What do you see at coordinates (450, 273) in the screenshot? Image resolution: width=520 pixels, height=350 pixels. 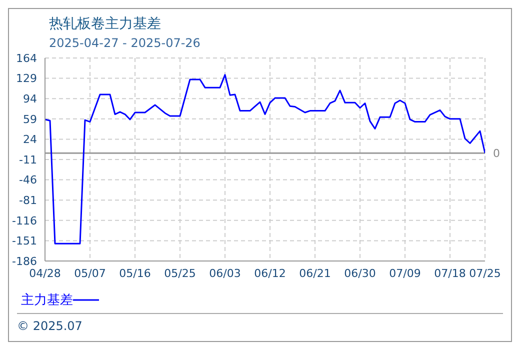 I see `x-tick-label: 07/18` at bounding box center [450, 273].